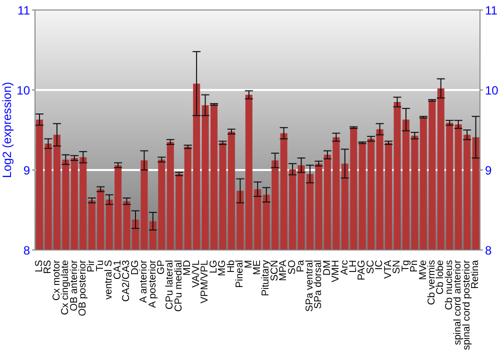 The height and width of the screenshot is (350, 500). What do you see at coordinates (406, 266) in the screenshot?
I see `x-tick-label: Tg` at bounding box center [406, 266].